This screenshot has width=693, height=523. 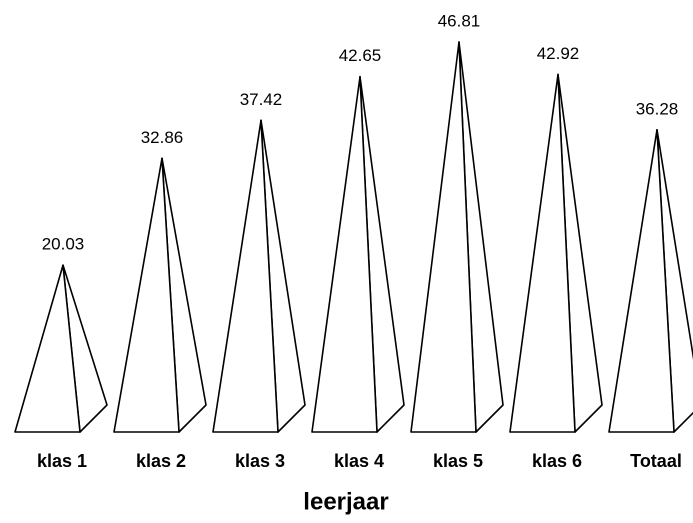 I want to click on x-tick-label: klas 3, so click(x=260, y=461).